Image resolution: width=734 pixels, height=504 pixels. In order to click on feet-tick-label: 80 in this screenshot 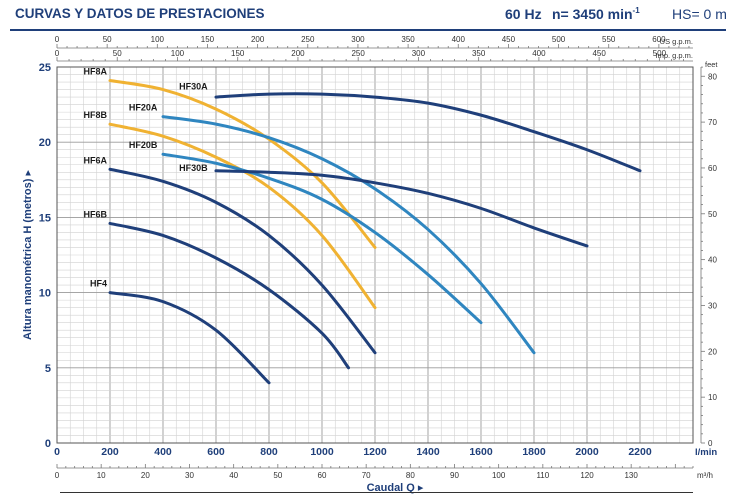, I will do `click(712, 76)`.